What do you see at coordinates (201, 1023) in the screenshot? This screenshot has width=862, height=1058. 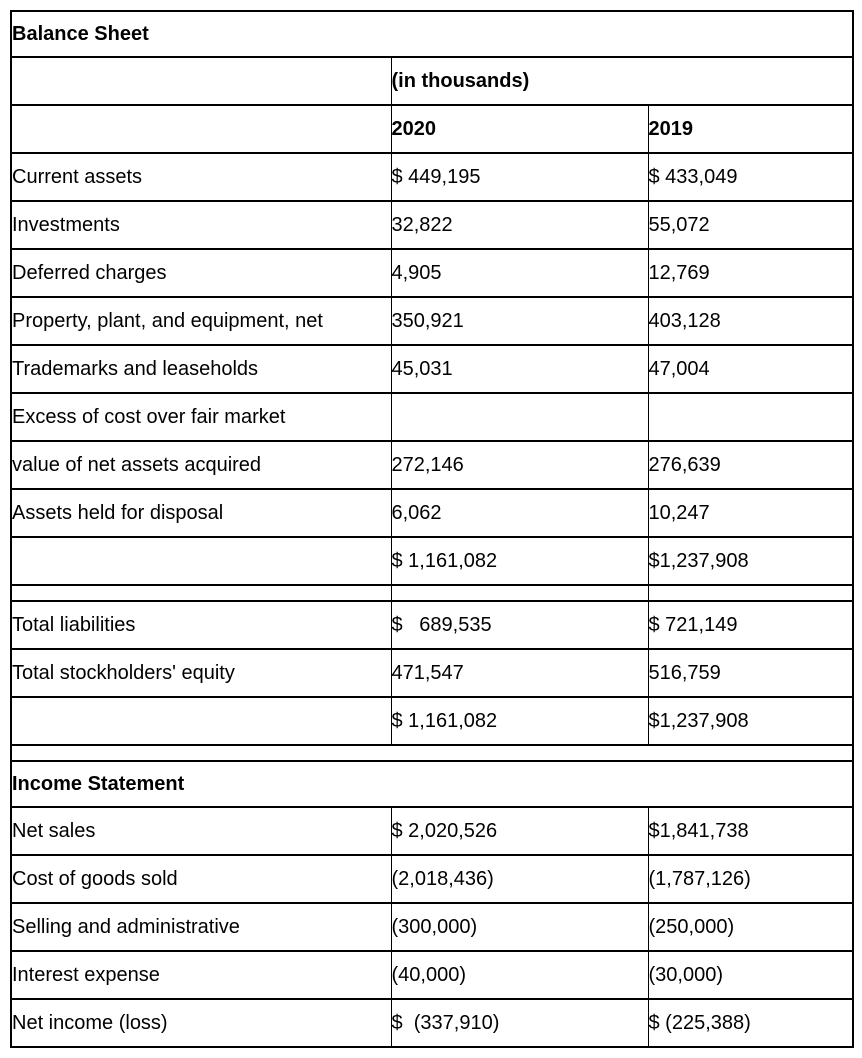 I see `row-label: Net income (loss)` at bounding box center [201, 1023].